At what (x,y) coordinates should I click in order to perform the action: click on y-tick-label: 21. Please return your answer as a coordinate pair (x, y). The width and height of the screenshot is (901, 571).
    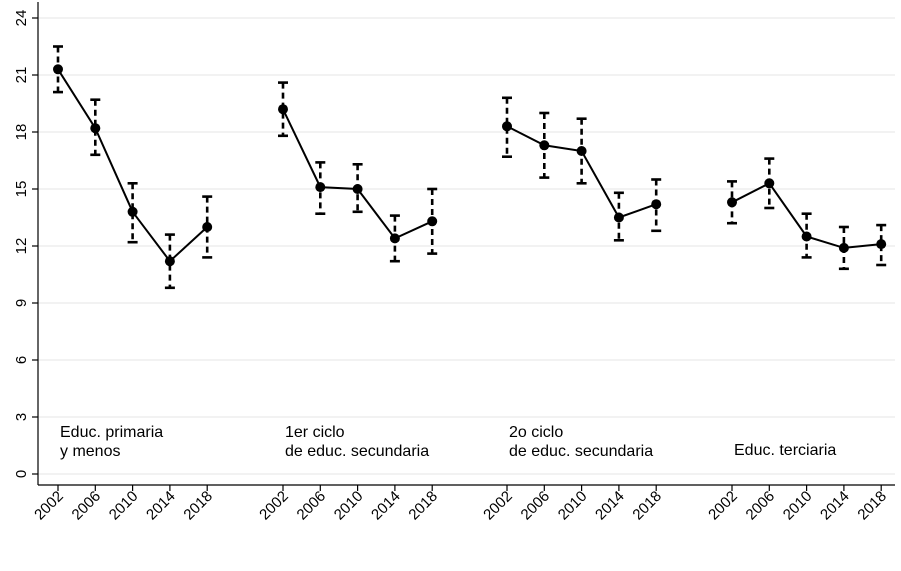
    Looking at the image, I should click on (21, 75).